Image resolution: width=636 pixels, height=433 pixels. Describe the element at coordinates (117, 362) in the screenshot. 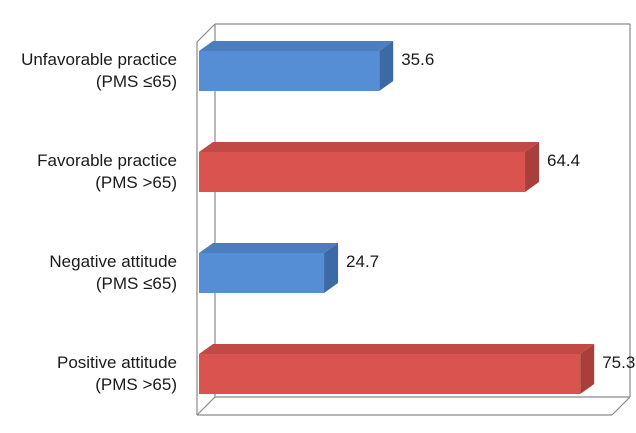

I see `category-label-line: Positive attitude` at that location.